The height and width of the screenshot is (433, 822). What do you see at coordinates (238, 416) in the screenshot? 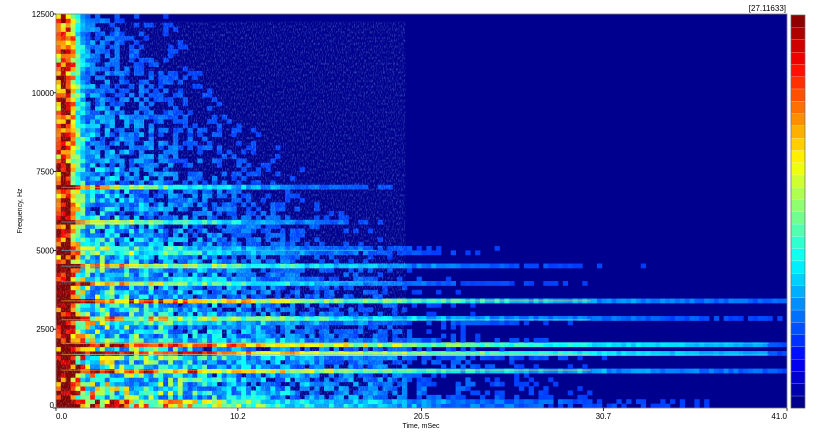
I see `x-tick-label: 10.2` at bounding box center [238, 416].